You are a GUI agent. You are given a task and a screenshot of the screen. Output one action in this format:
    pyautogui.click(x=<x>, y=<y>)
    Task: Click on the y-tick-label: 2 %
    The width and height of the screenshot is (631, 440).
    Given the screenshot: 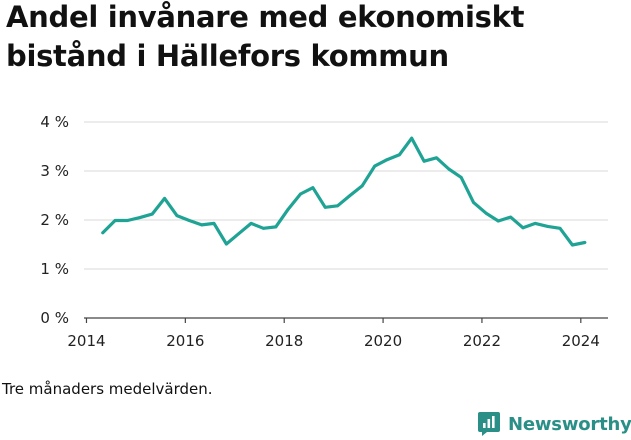 What is the action you would take?
    pyautogui.click(x=54, y=220)
    